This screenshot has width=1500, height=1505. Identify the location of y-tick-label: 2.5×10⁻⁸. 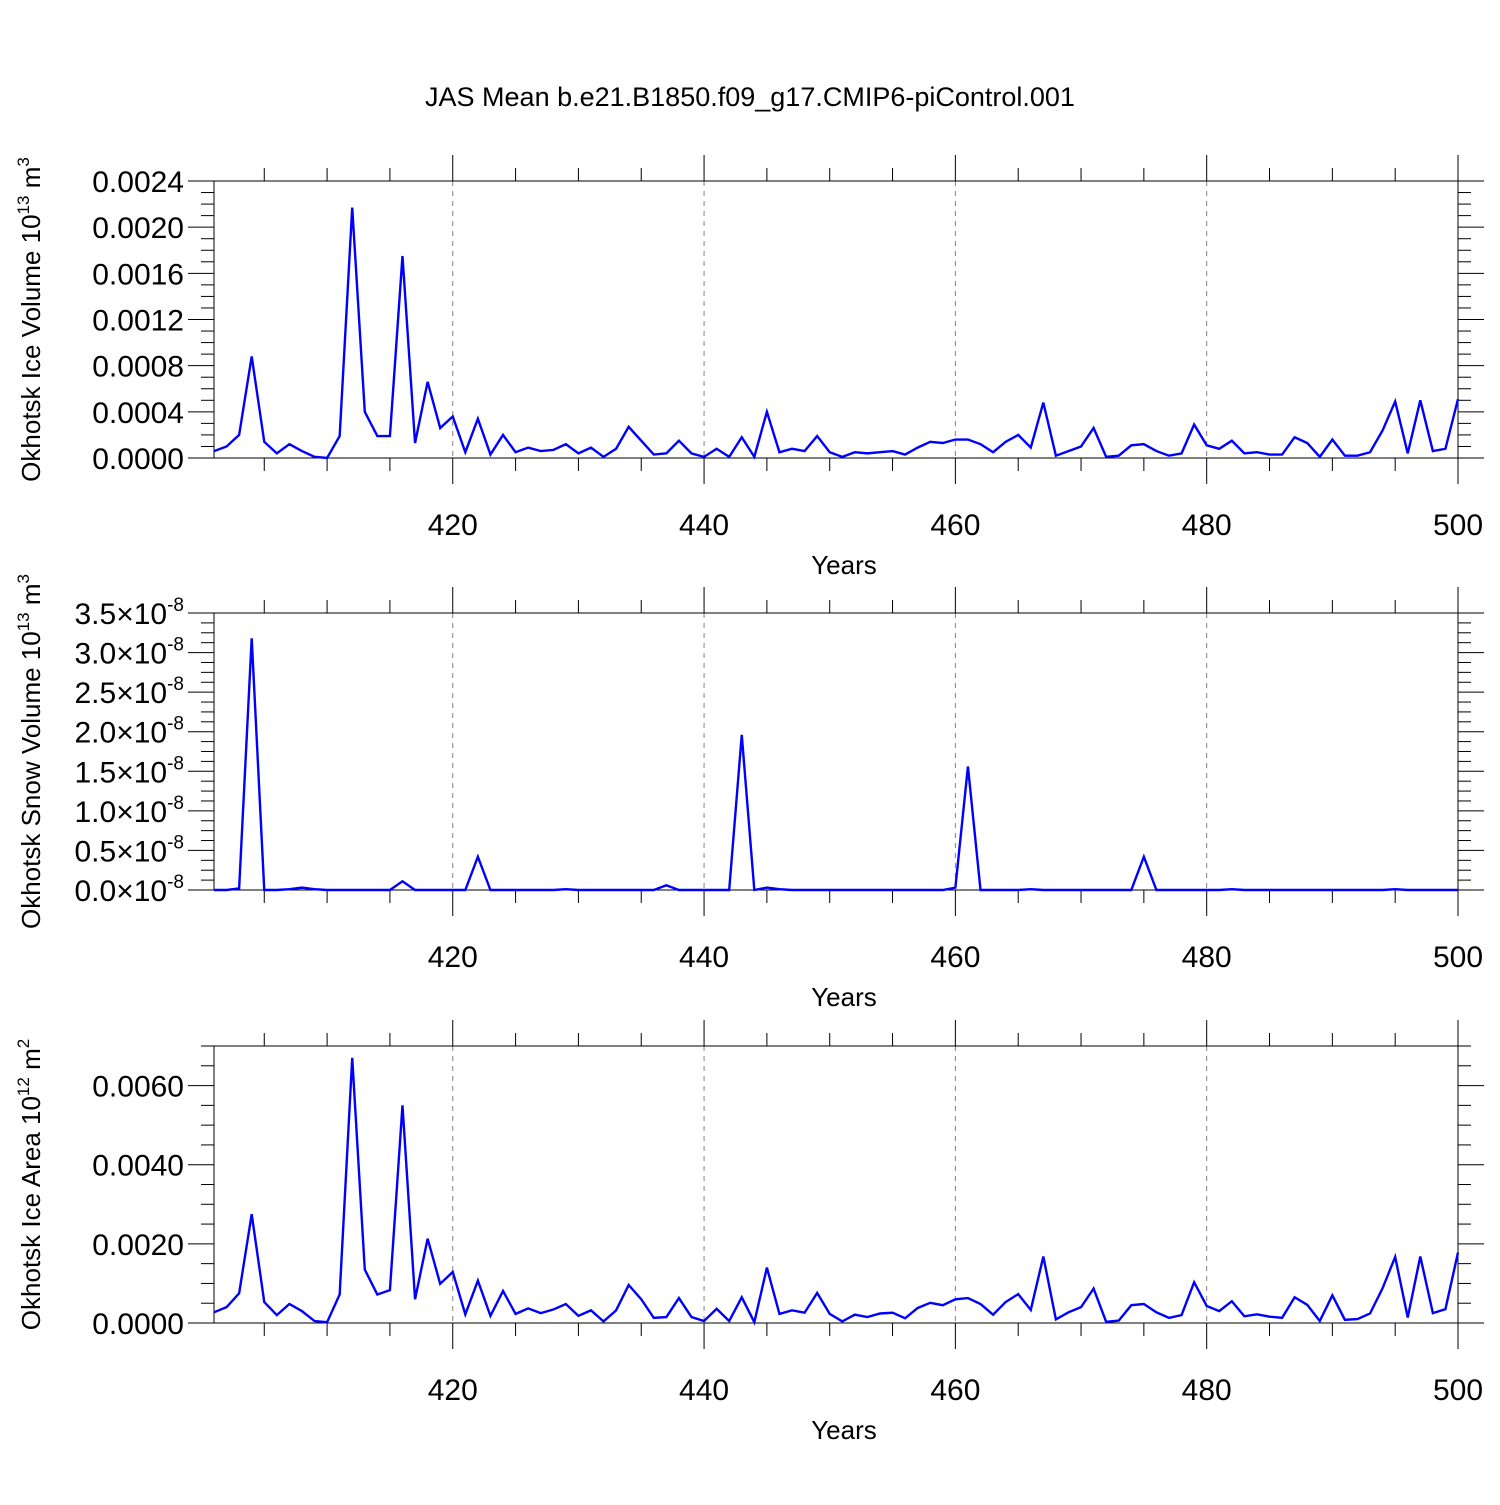
(130, 692).